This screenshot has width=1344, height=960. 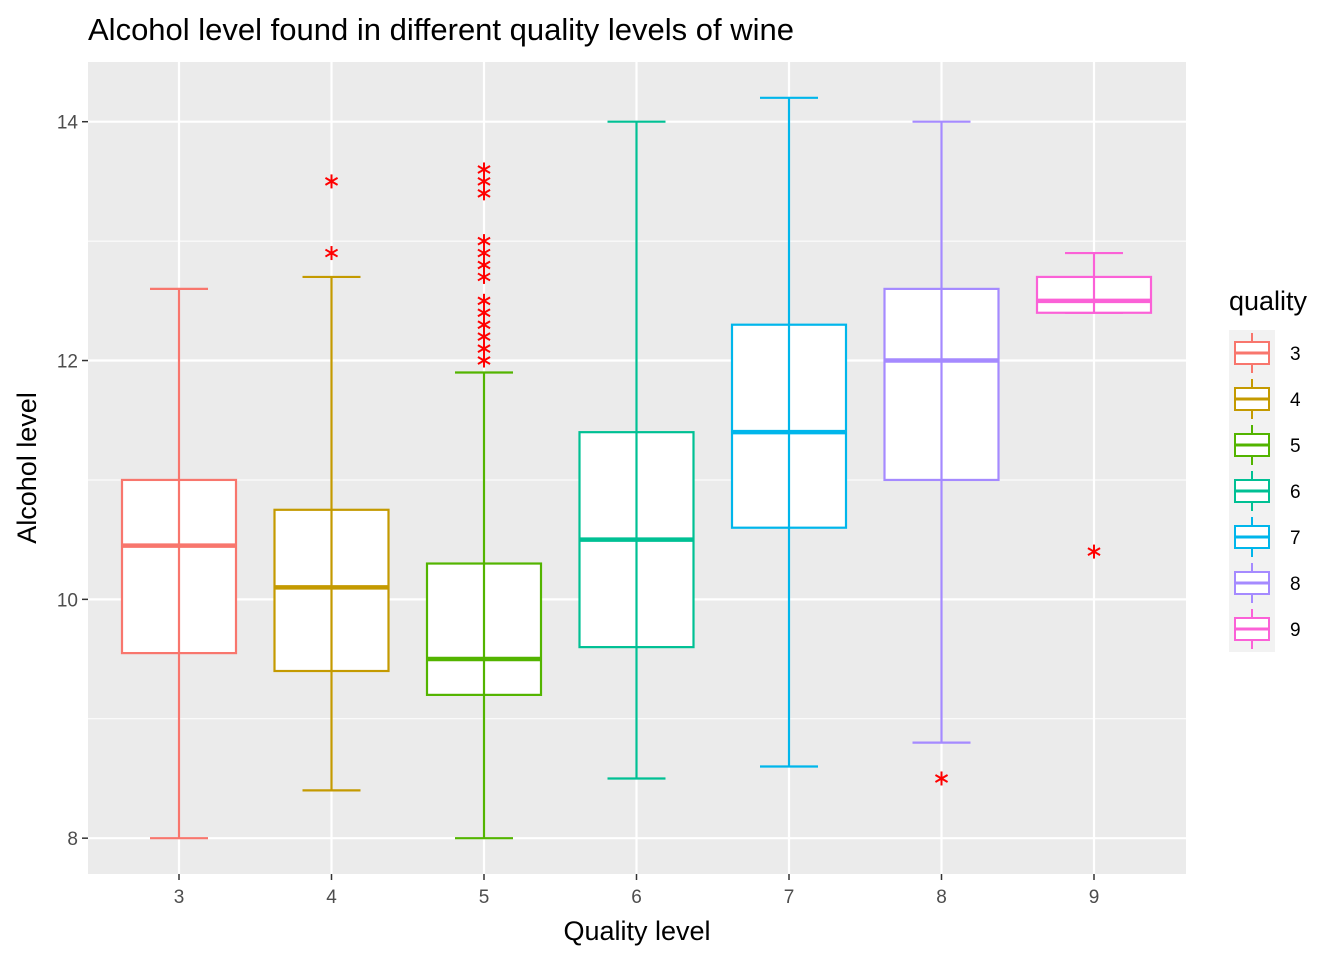 I want to click on legend-item-5: 5, so click(x=1265, y=445).